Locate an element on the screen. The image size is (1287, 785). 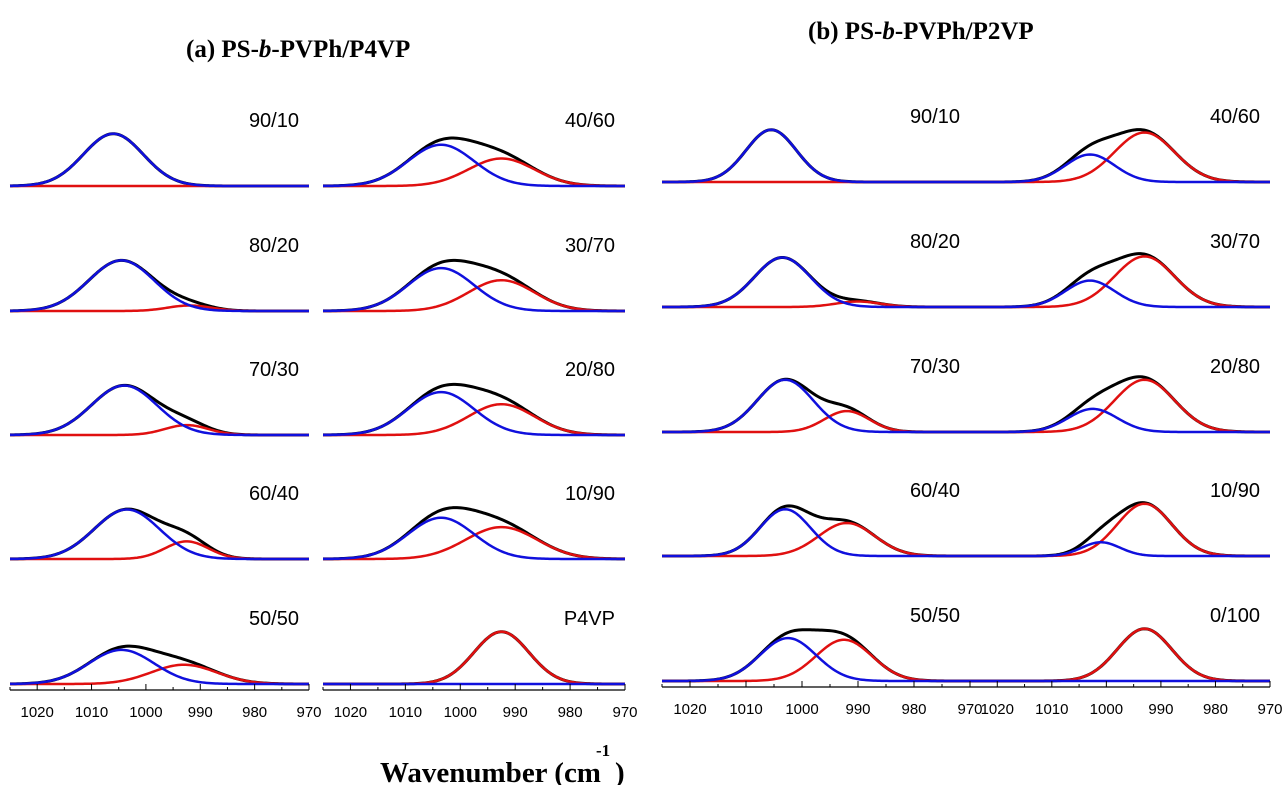
subplot-0-3: 60/40 is located at coordinates (159, 522).